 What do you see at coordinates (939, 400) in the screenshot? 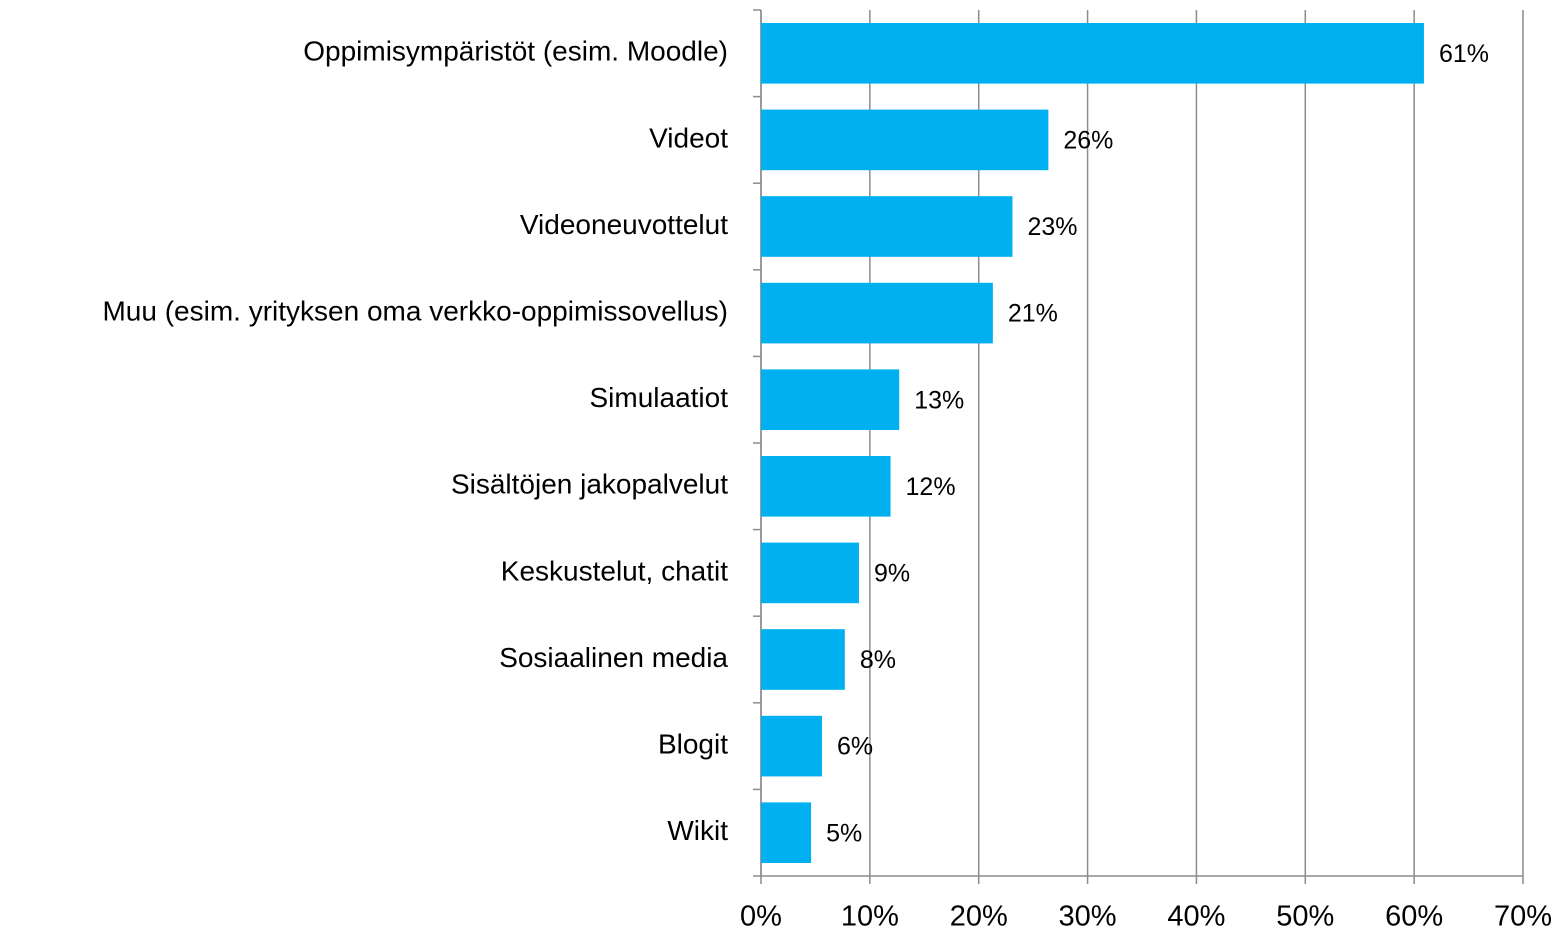
I see `data-label: 13%` at bounding box center [939, 400].